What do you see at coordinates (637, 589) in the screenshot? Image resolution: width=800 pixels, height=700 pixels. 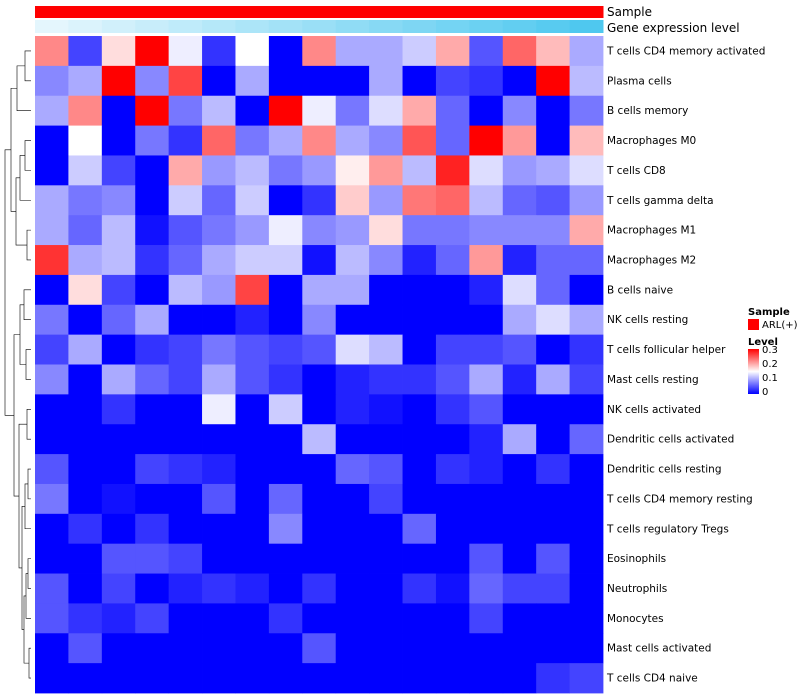 I see `row-label: Neutrophils` at bounding box center [637, 589].